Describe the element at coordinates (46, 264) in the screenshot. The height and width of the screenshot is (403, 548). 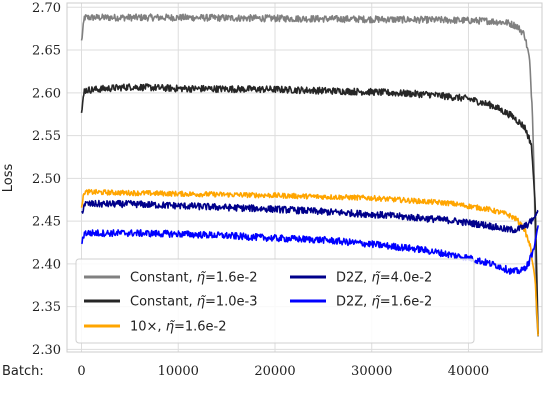
I see `y-tick-label: 2.40` at that location.